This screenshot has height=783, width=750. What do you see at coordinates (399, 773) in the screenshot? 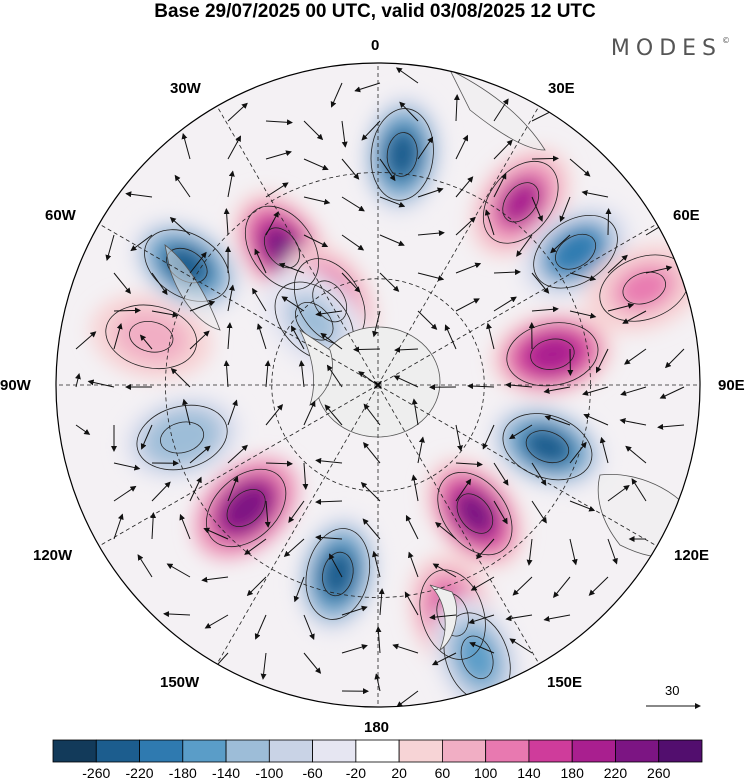
I see `colorbar-tick-label: 20` at bounding box center [399, 773].